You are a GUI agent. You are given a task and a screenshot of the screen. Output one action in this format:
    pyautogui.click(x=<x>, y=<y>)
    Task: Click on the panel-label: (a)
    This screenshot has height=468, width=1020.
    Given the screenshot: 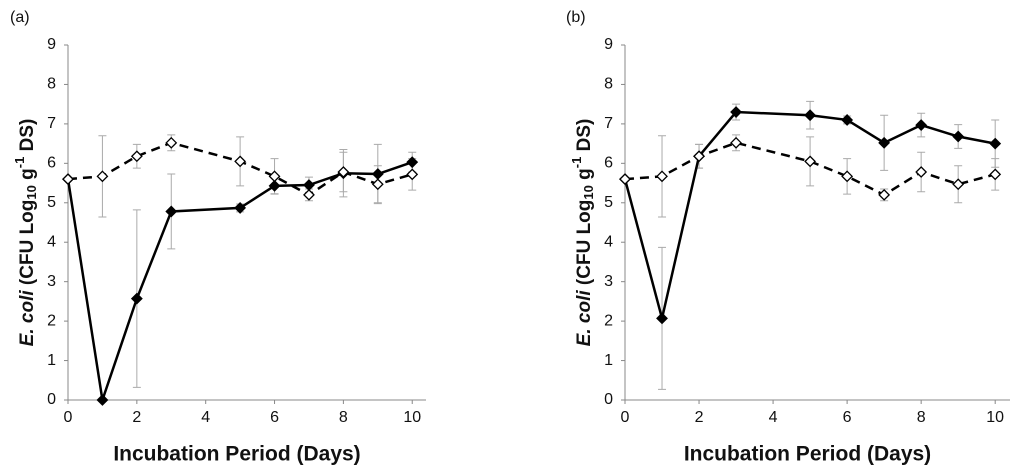 What is the action you would take?
    pyautogui.click(x=20, y=17)
    